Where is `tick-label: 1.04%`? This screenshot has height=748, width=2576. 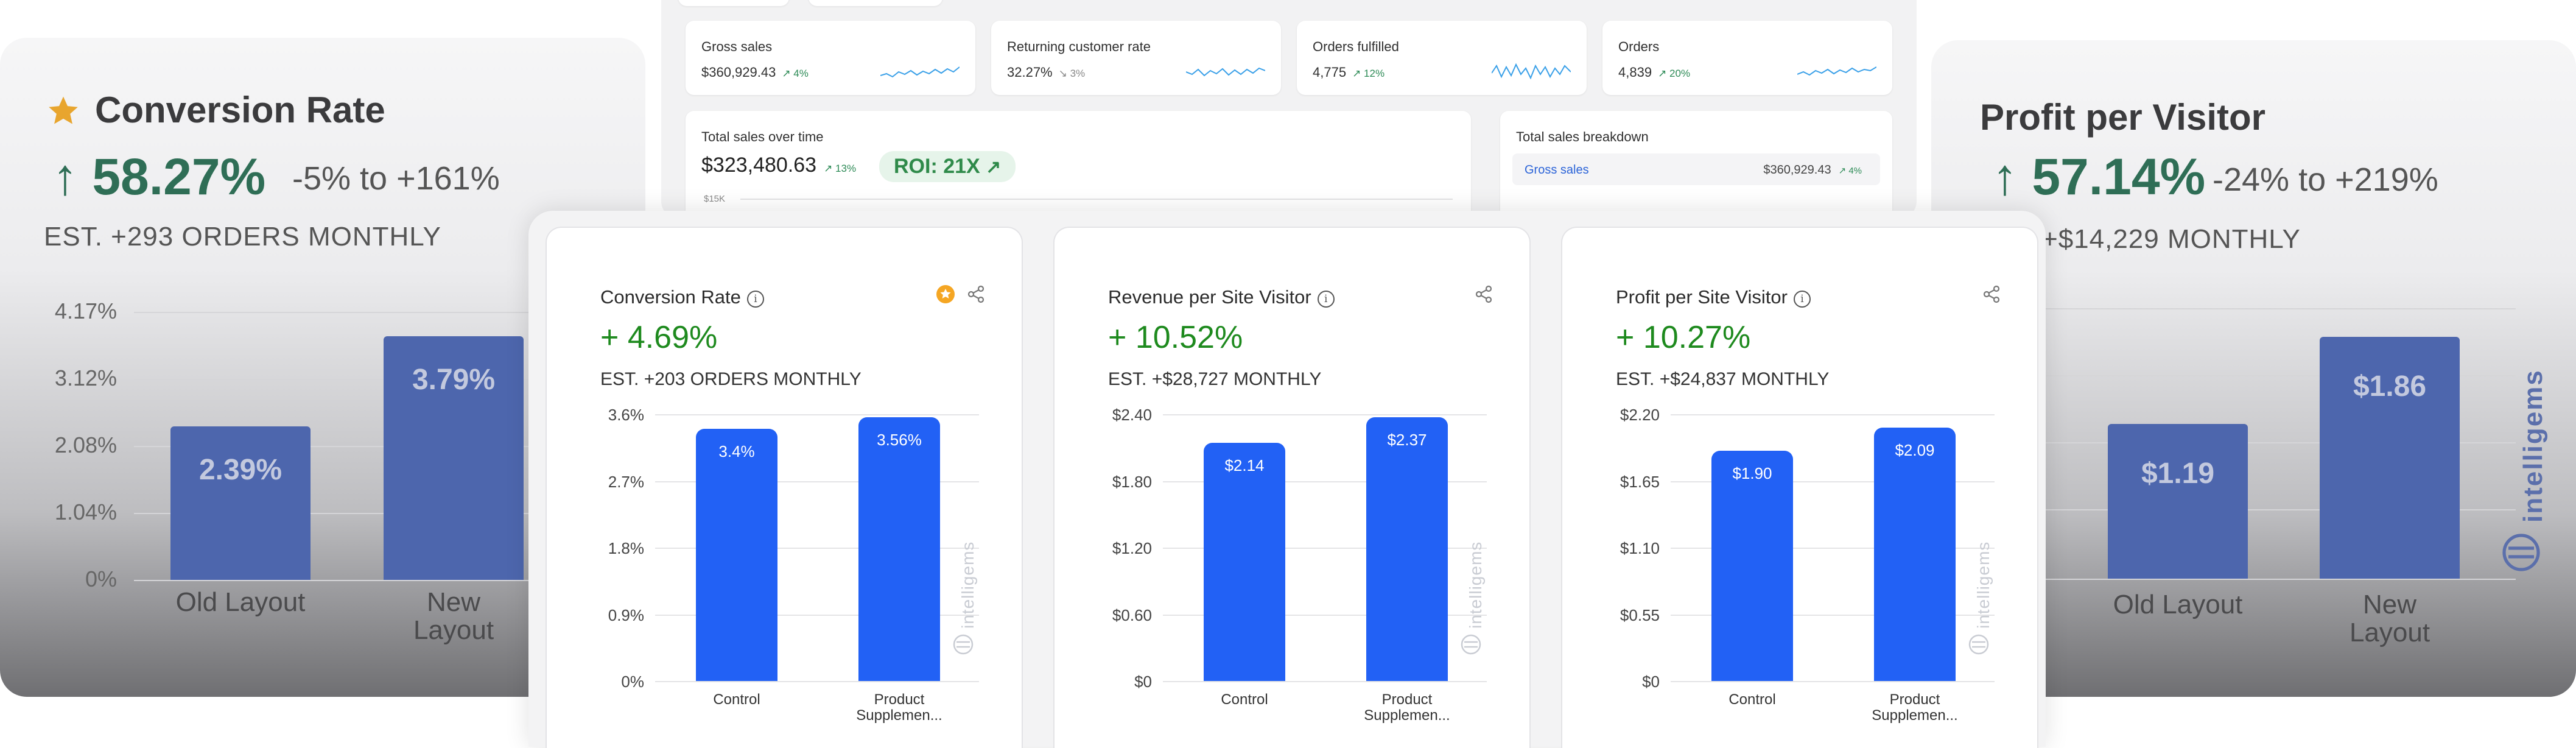 tick-label: 1.04% is located at coordinates (85, 511).